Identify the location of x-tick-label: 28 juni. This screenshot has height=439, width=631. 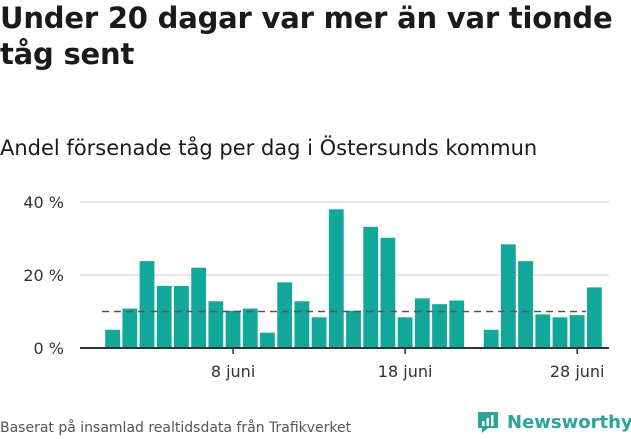
(577, 371).